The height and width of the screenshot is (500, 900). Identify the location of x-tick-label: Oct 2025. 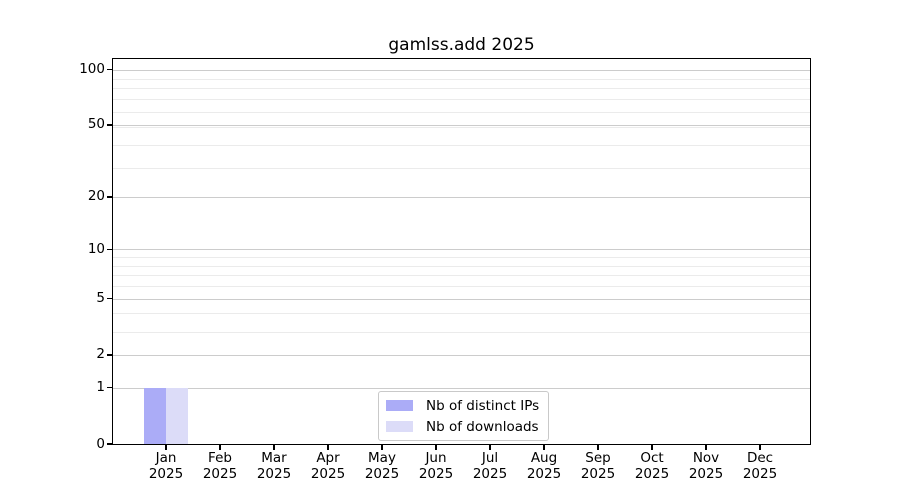
(652, 466).